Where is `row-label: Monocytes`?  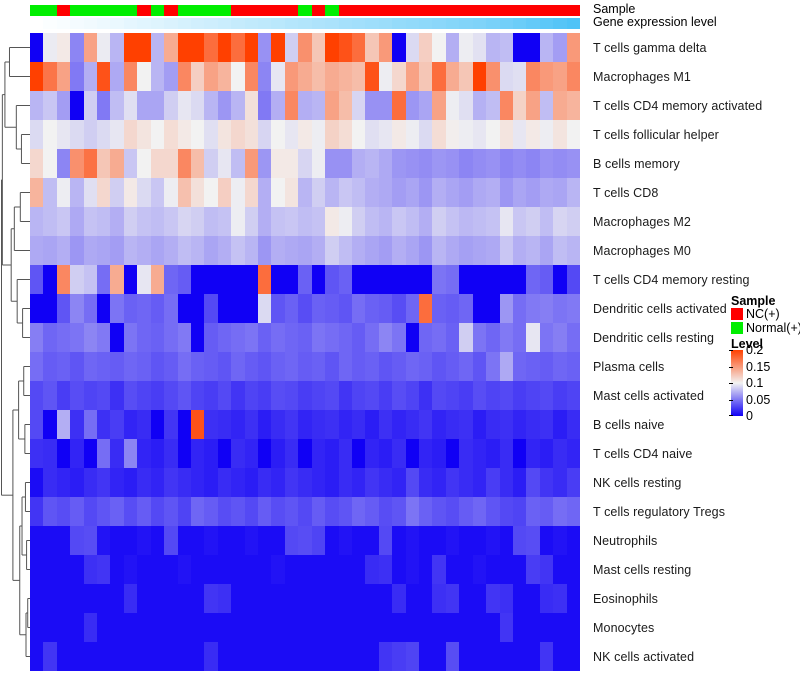 row-label: Monocytes is located at coordinates (624, 627).